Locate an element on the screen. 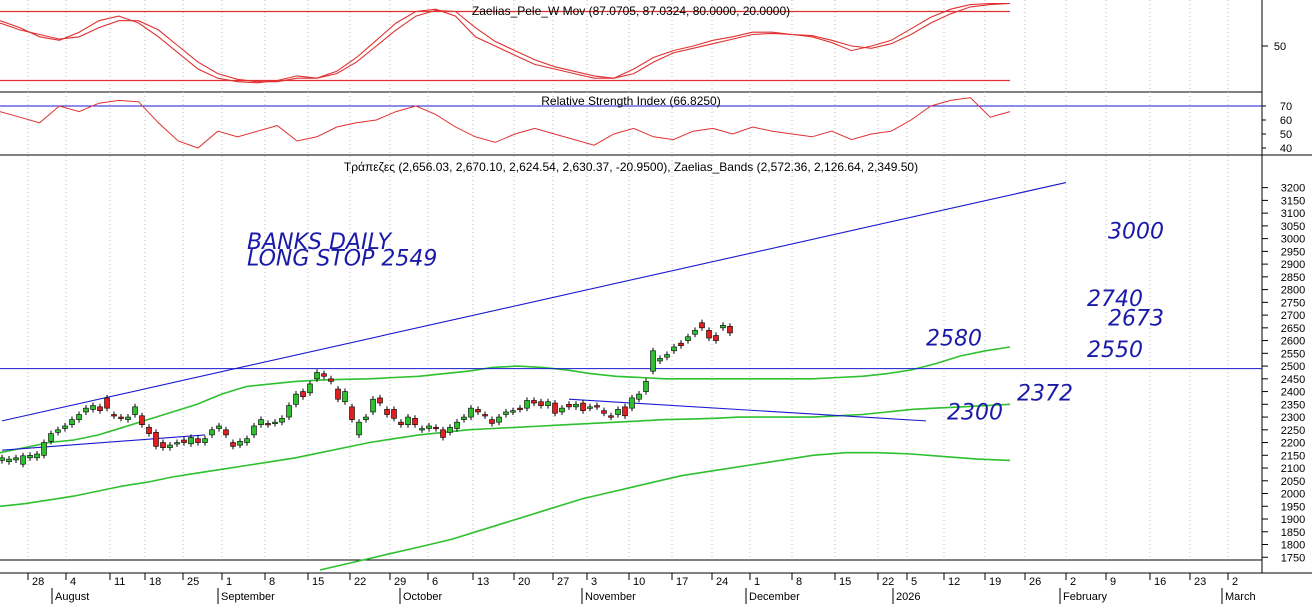  x-tick-label: 20 is located at coordinates (524, 582).